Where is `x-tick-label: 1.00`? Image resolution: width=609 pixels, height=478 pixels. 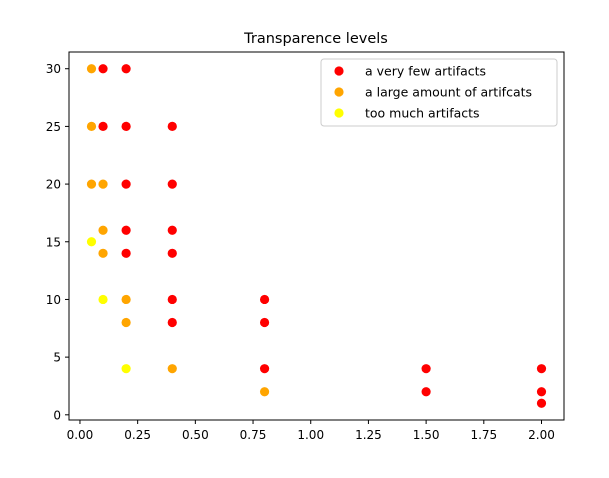
x-tick-label: 1.00 is located at coordinates (310, 435).